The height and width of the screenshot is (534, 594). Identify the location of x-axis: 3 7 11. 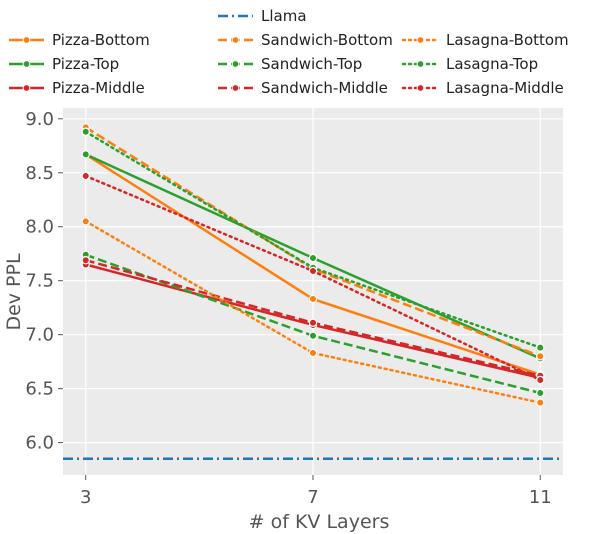
(316, 491).